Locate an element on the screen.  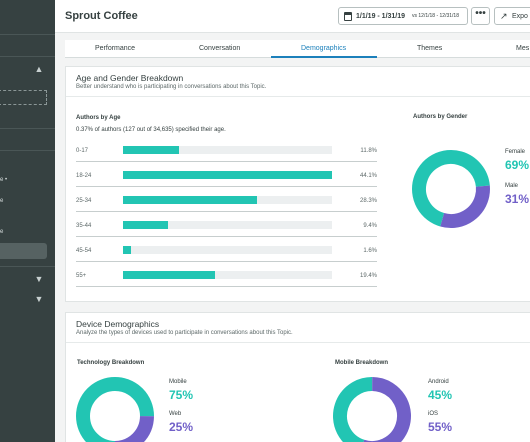
authors-by-age-title: Authors by Age is located at coordinates (98, 118).